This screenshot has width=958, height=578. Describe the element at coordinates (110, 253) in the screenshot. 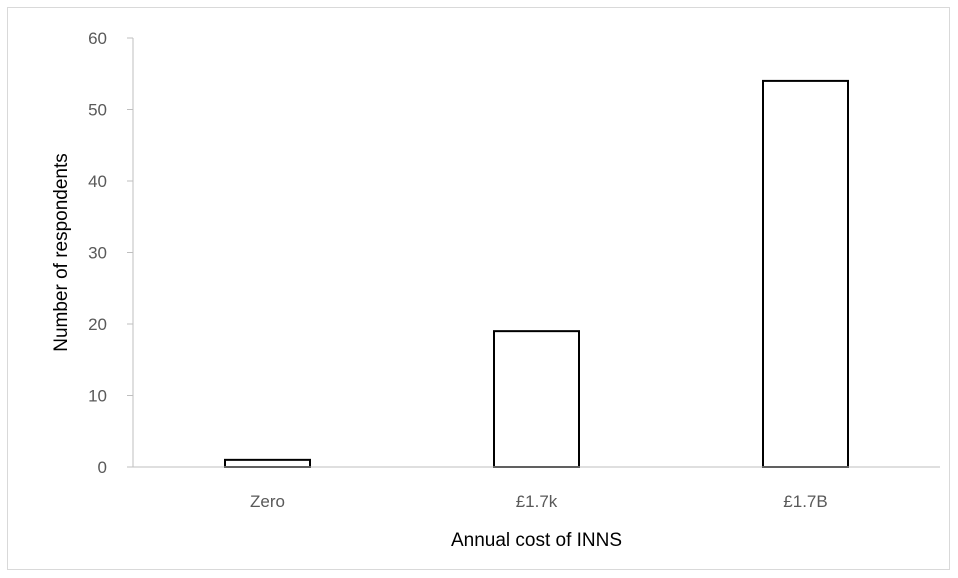

I see `y-axis-ticks: 0 10 20 30 40 50 60` at that location.